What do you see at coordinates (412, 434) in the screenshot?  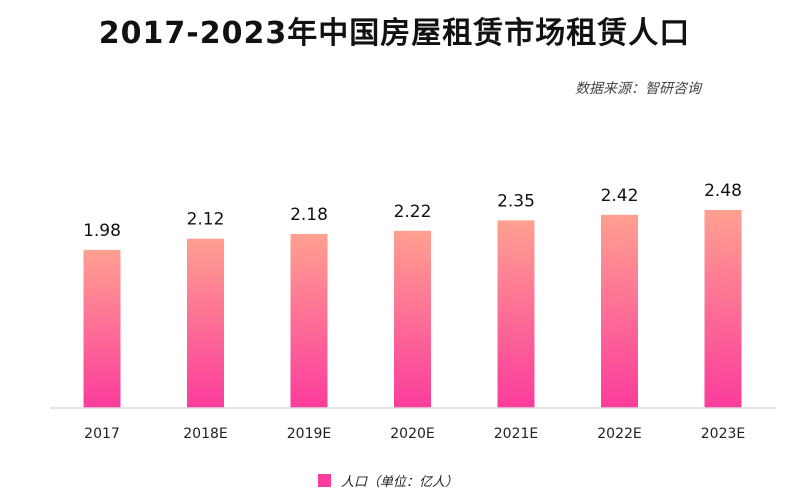 I see `x-tick-label-2020E: 2020E` at bounding box center [412, 434].